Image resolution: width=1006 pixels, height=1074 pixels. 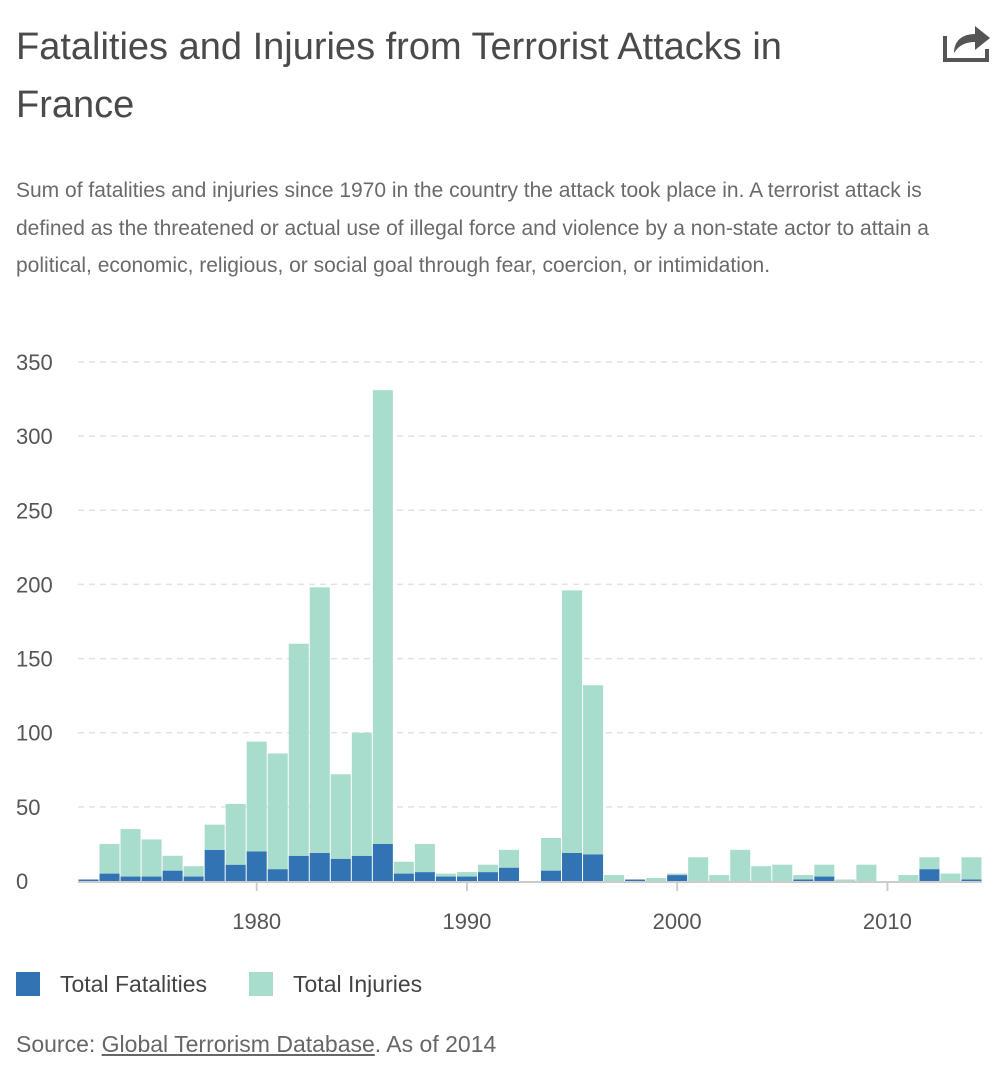 I want to click on bar-group-1997, so click(x=614, y=878).